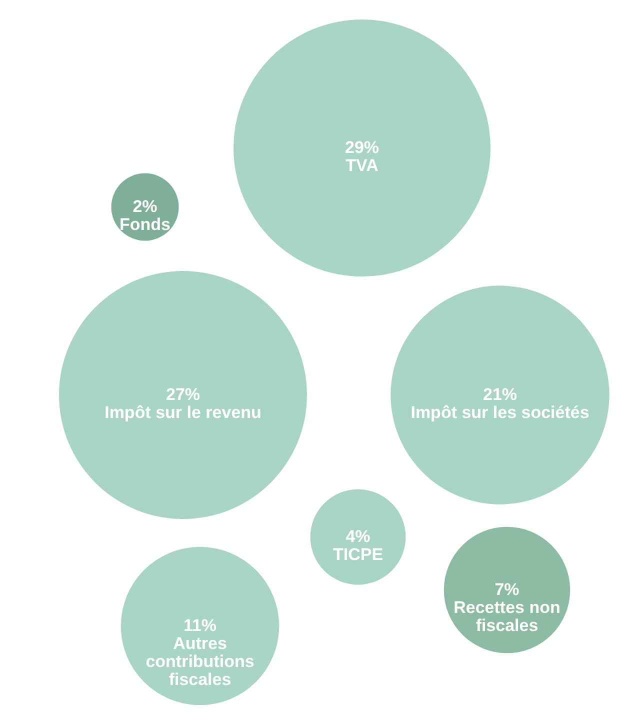 The width and height of the screenshot is (636, 714). Describe the element at coordinates (507, 616) in the screenshot. I see `category-label: Recettes non fiscales` at that location.